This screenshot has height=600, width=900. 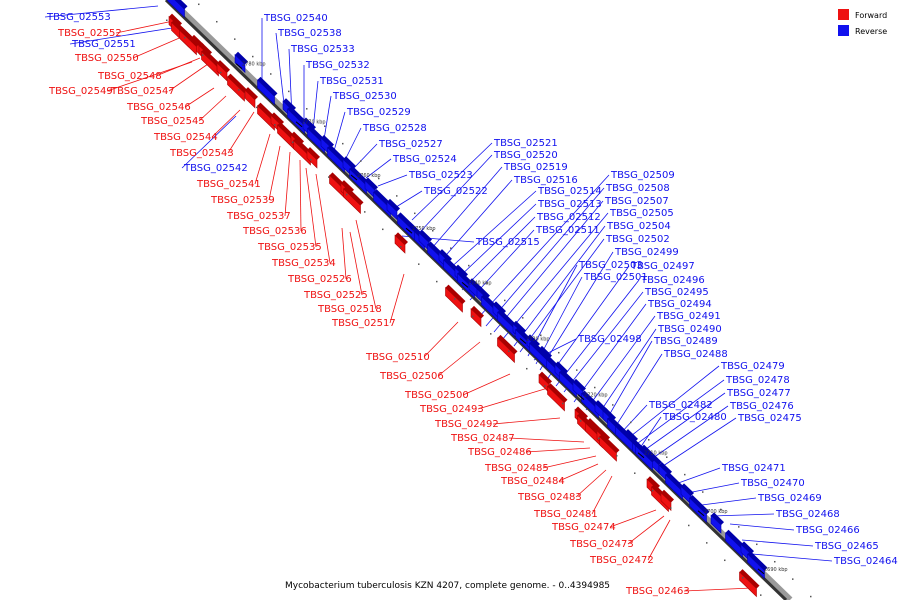 What do you see at coordinates (657, 591) in the screenshot?
I see `forward-gene-label: TBSG_02463` at bounding box center [657, 591].